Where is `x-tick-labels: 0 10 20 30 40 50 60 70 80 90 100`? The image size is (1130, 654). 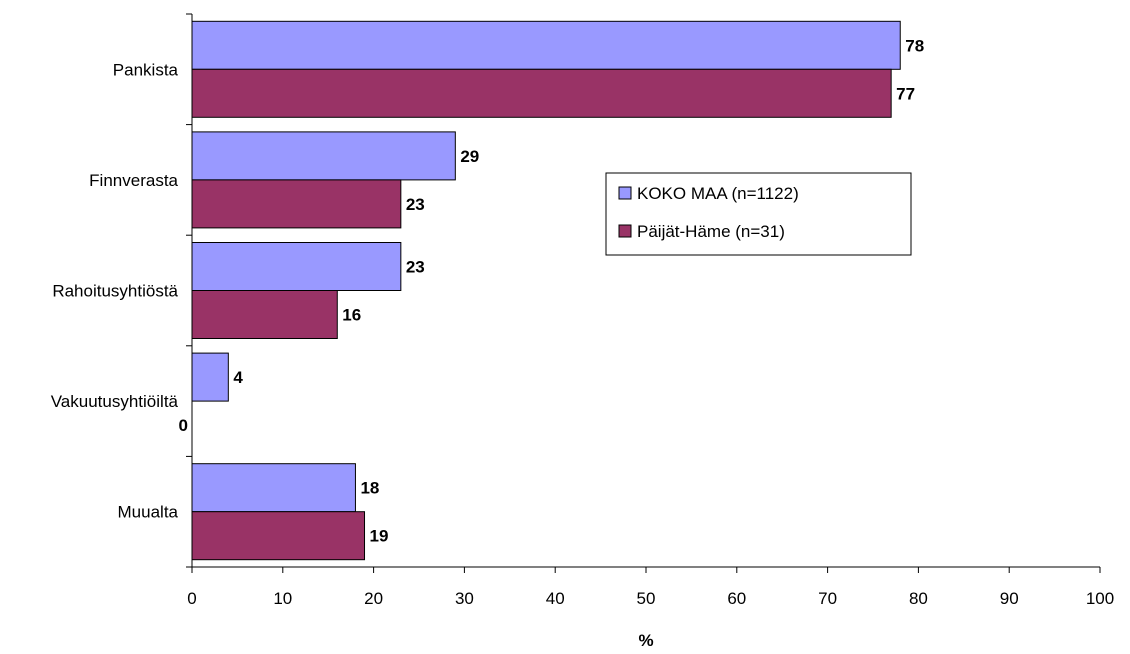 x-tick-labels: 0 10 20 30 40 50 60 70 80 90 100 is located at coordinates (650, 598).